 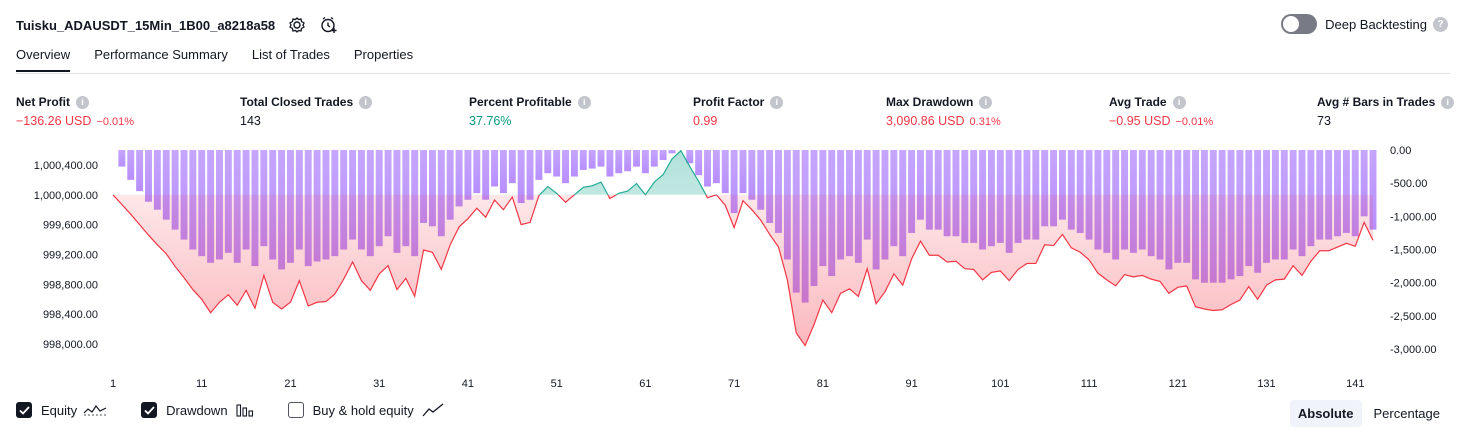 I want to click on add-alert-icon, so click(x=329, y=25).